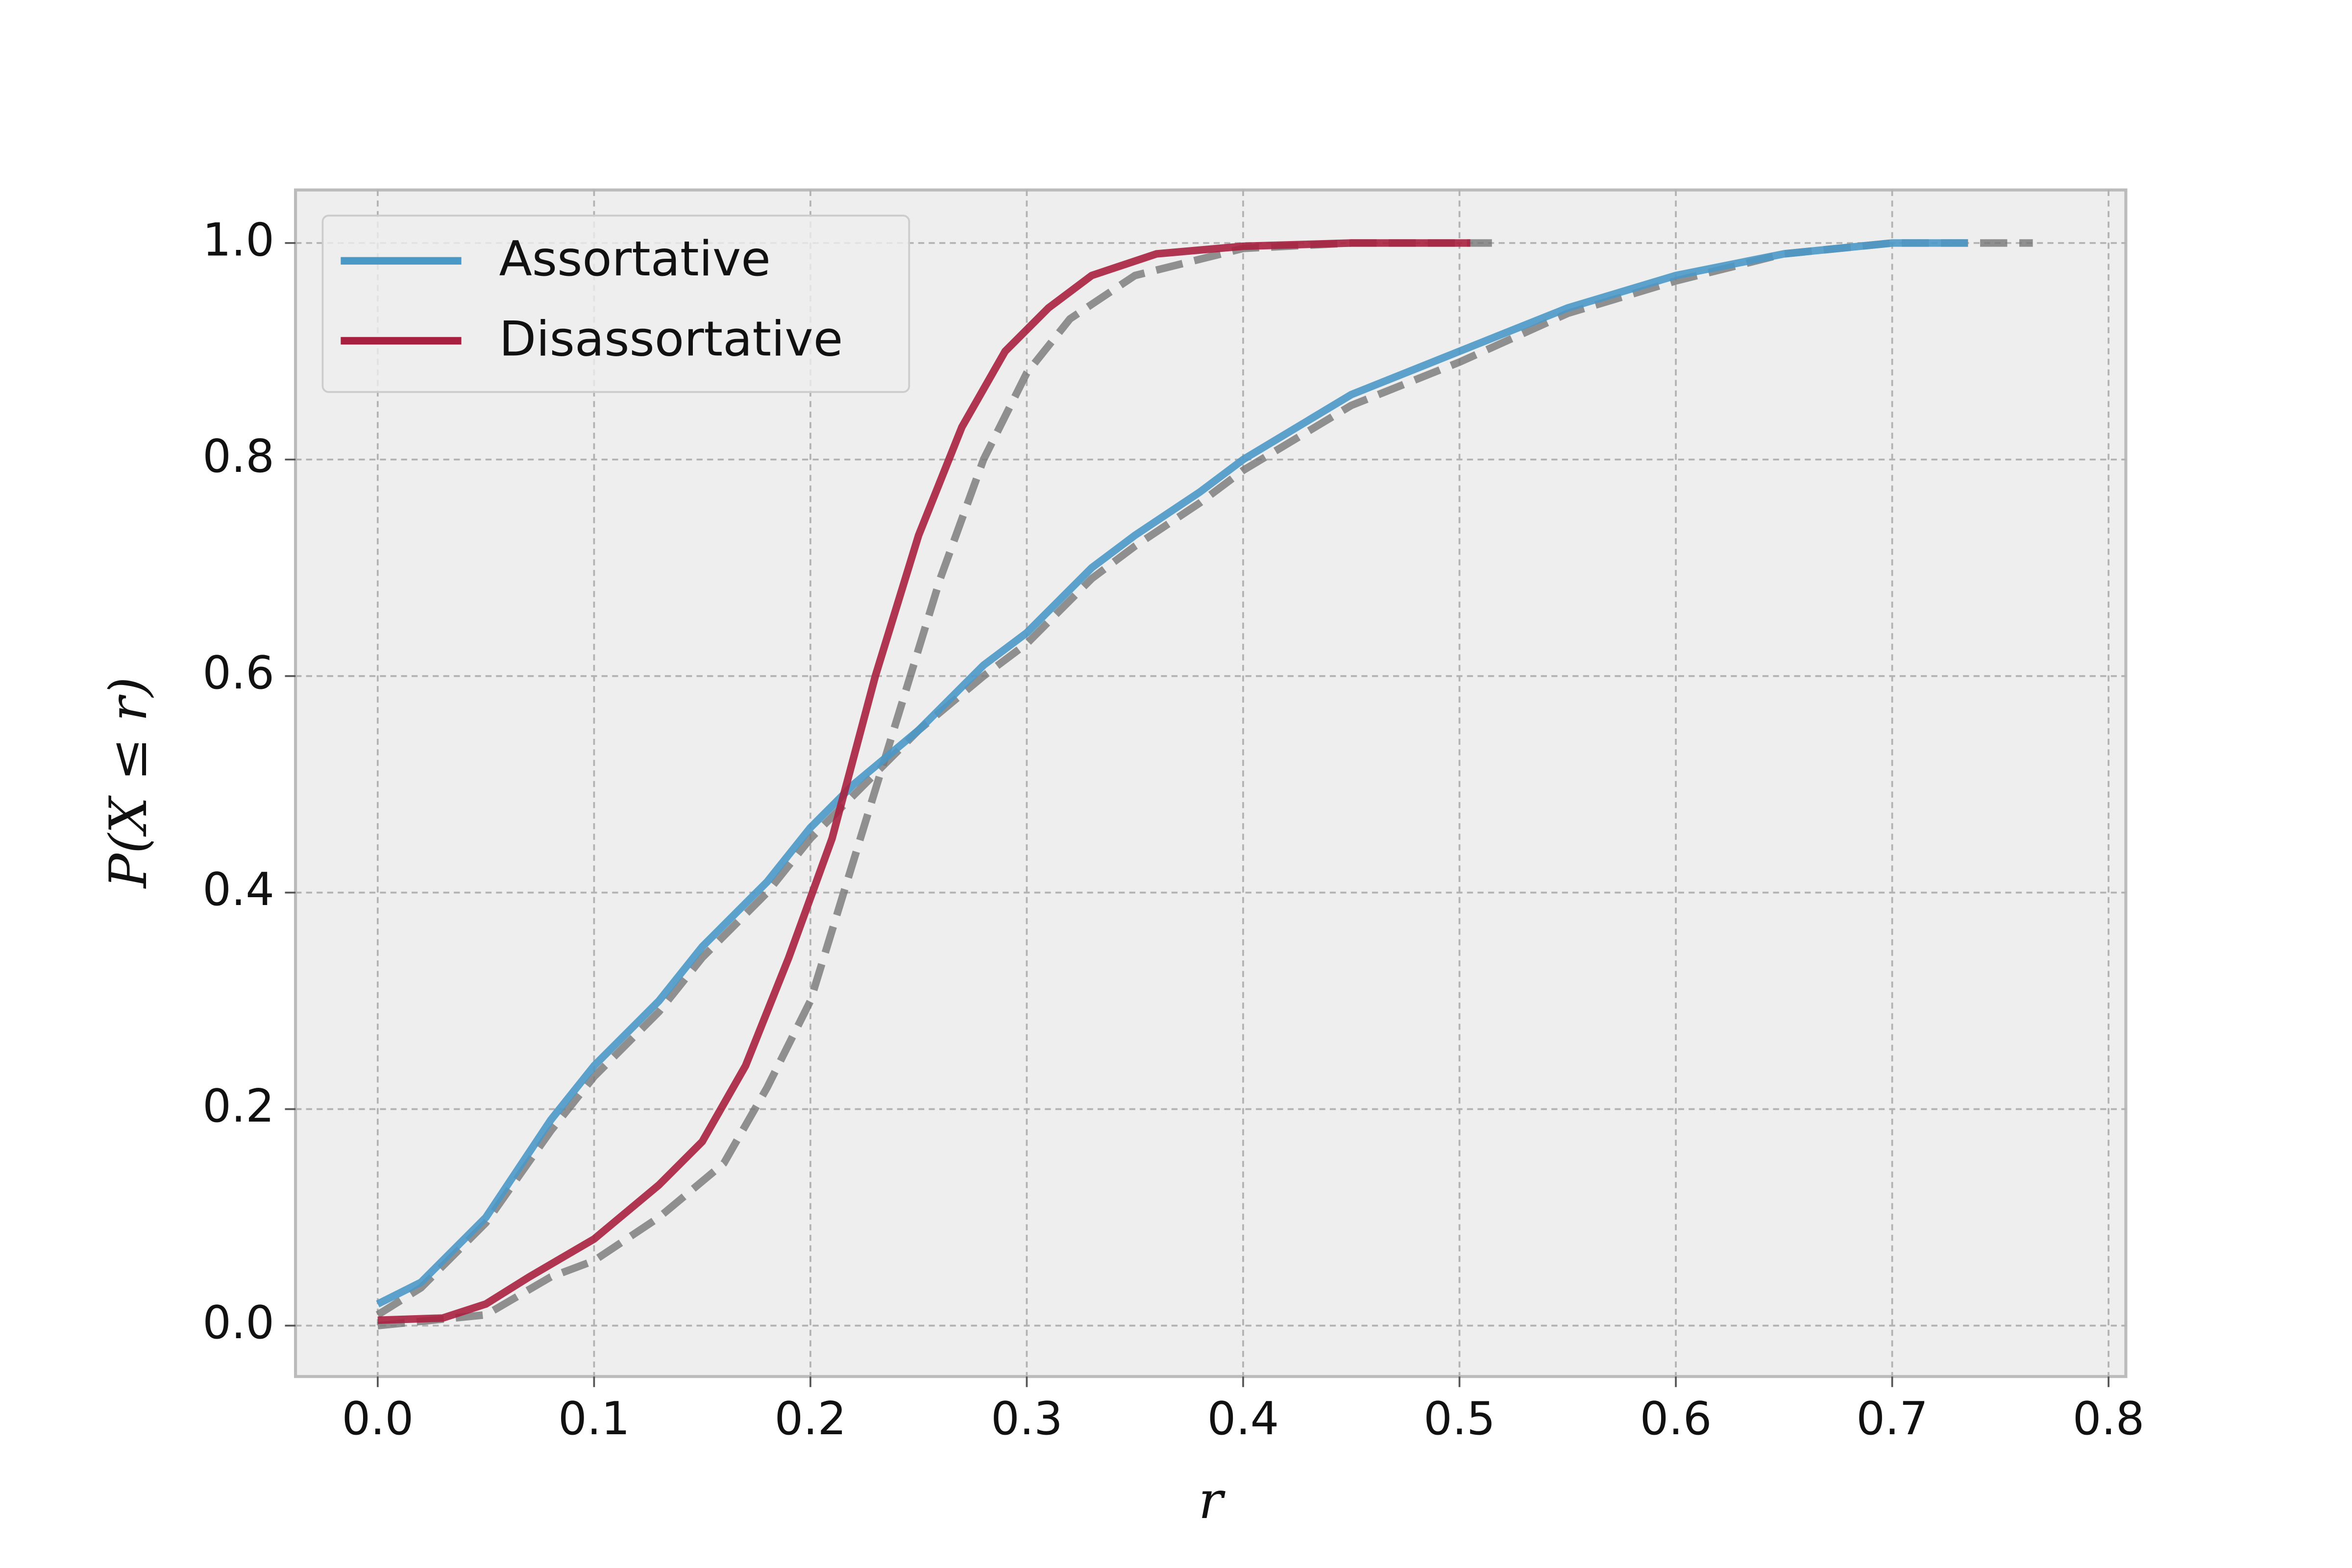 This screenshot has height=1568, width=2352. What do you see at coordinates (811, 1418) in the screenshot?
I see `x-tick-label: 0.2` at bounding box center [811, 1418].